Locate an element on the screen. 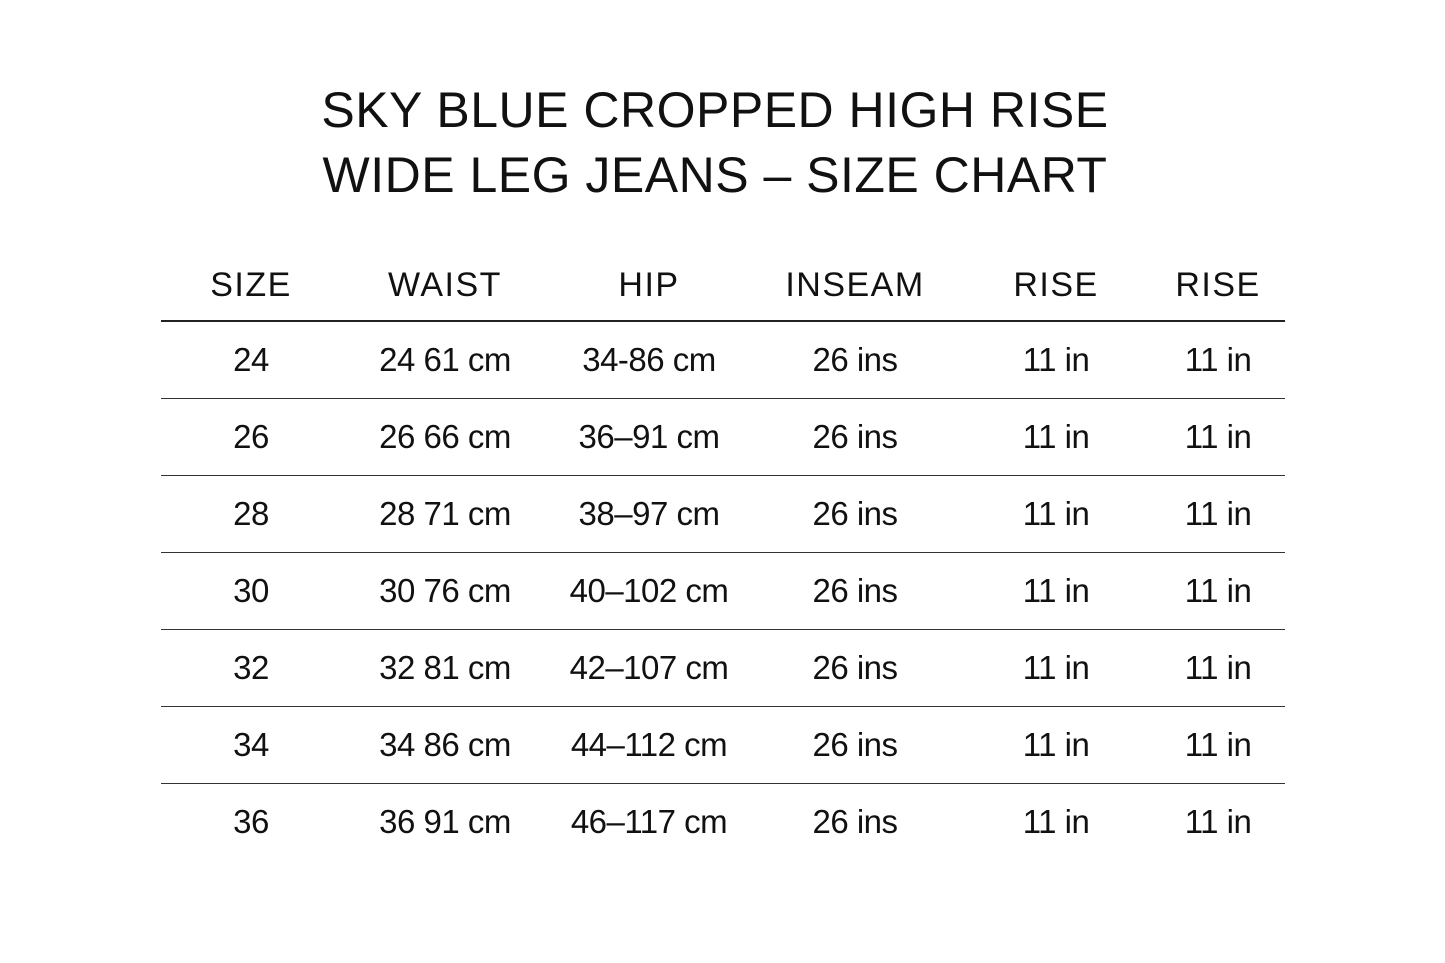  title-line-1: SKY BLUE CROPPED HIGH RISE is located at coordinates (715, 110).